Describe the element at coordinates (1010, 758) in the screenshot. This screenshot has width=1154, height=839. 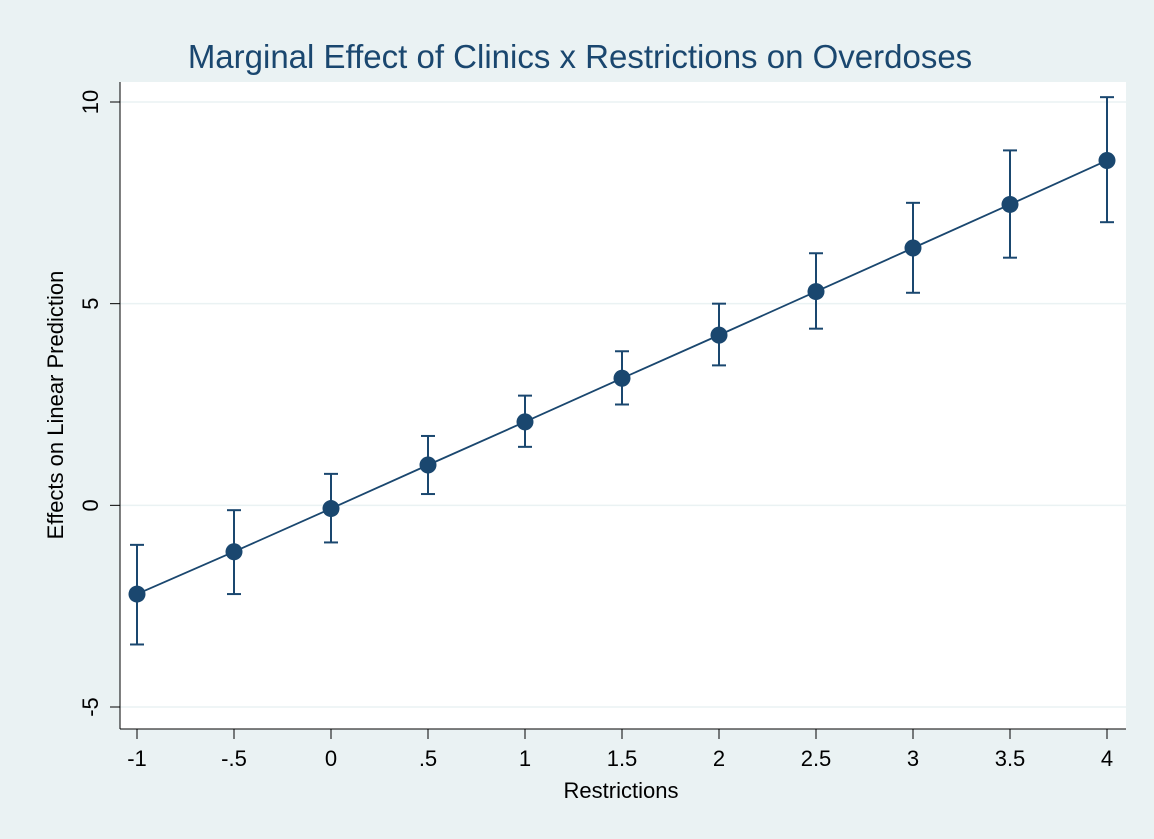
I see `x-tick-label: 3.5` at that location.